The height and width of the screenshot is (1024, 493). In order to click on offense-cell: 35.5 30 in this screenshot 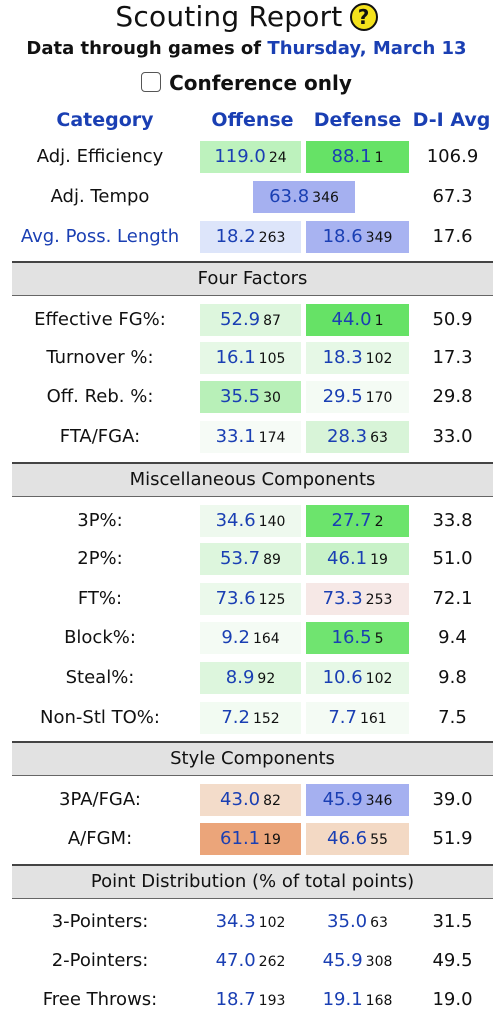, I will do `click(250, 397)`.